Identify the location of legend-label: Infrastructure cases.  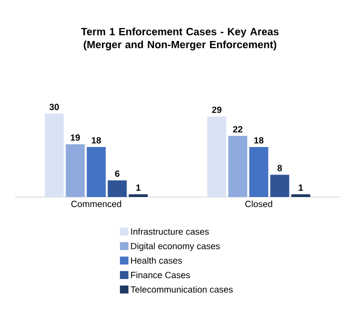
(170, 231).